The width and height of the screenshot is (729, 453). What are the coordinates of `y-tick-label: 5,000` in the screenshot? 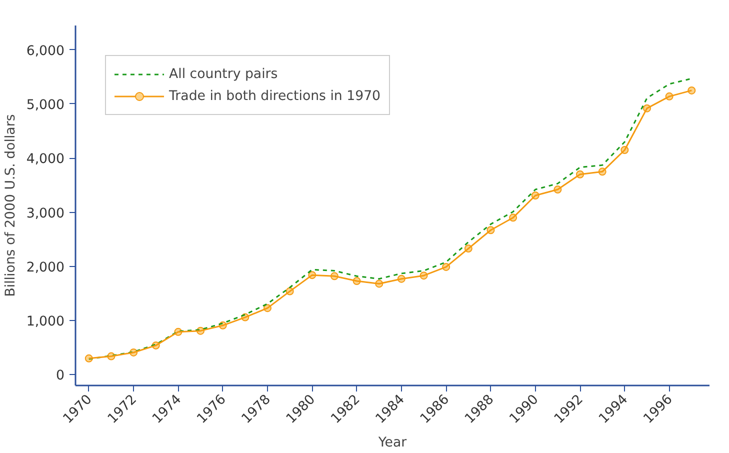 It's located at (45, 105).